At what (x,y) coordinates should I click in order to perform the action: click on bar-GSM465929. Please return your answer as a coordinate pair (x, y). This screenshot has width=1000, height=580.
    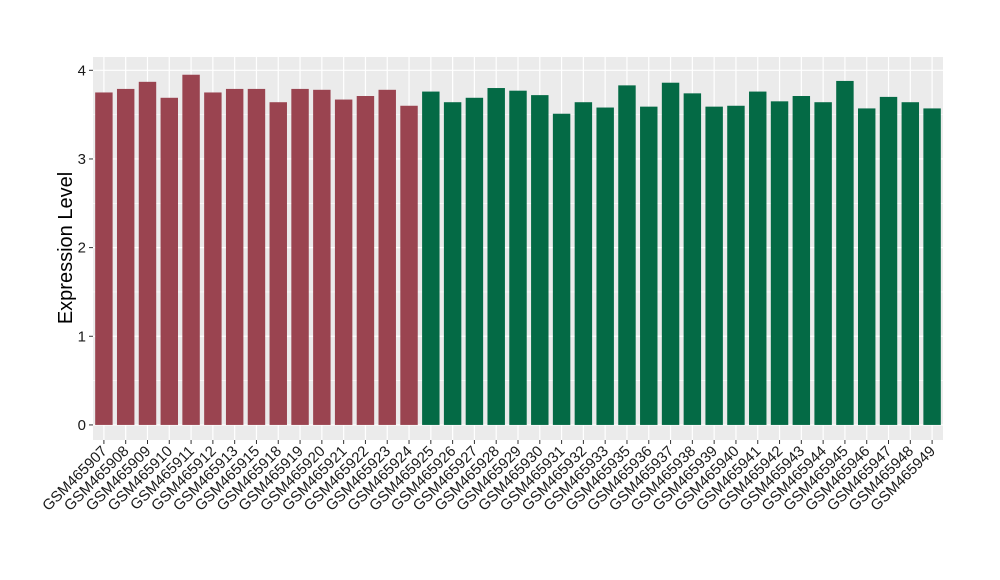
    Looking at the image, I should click on (518, 257).